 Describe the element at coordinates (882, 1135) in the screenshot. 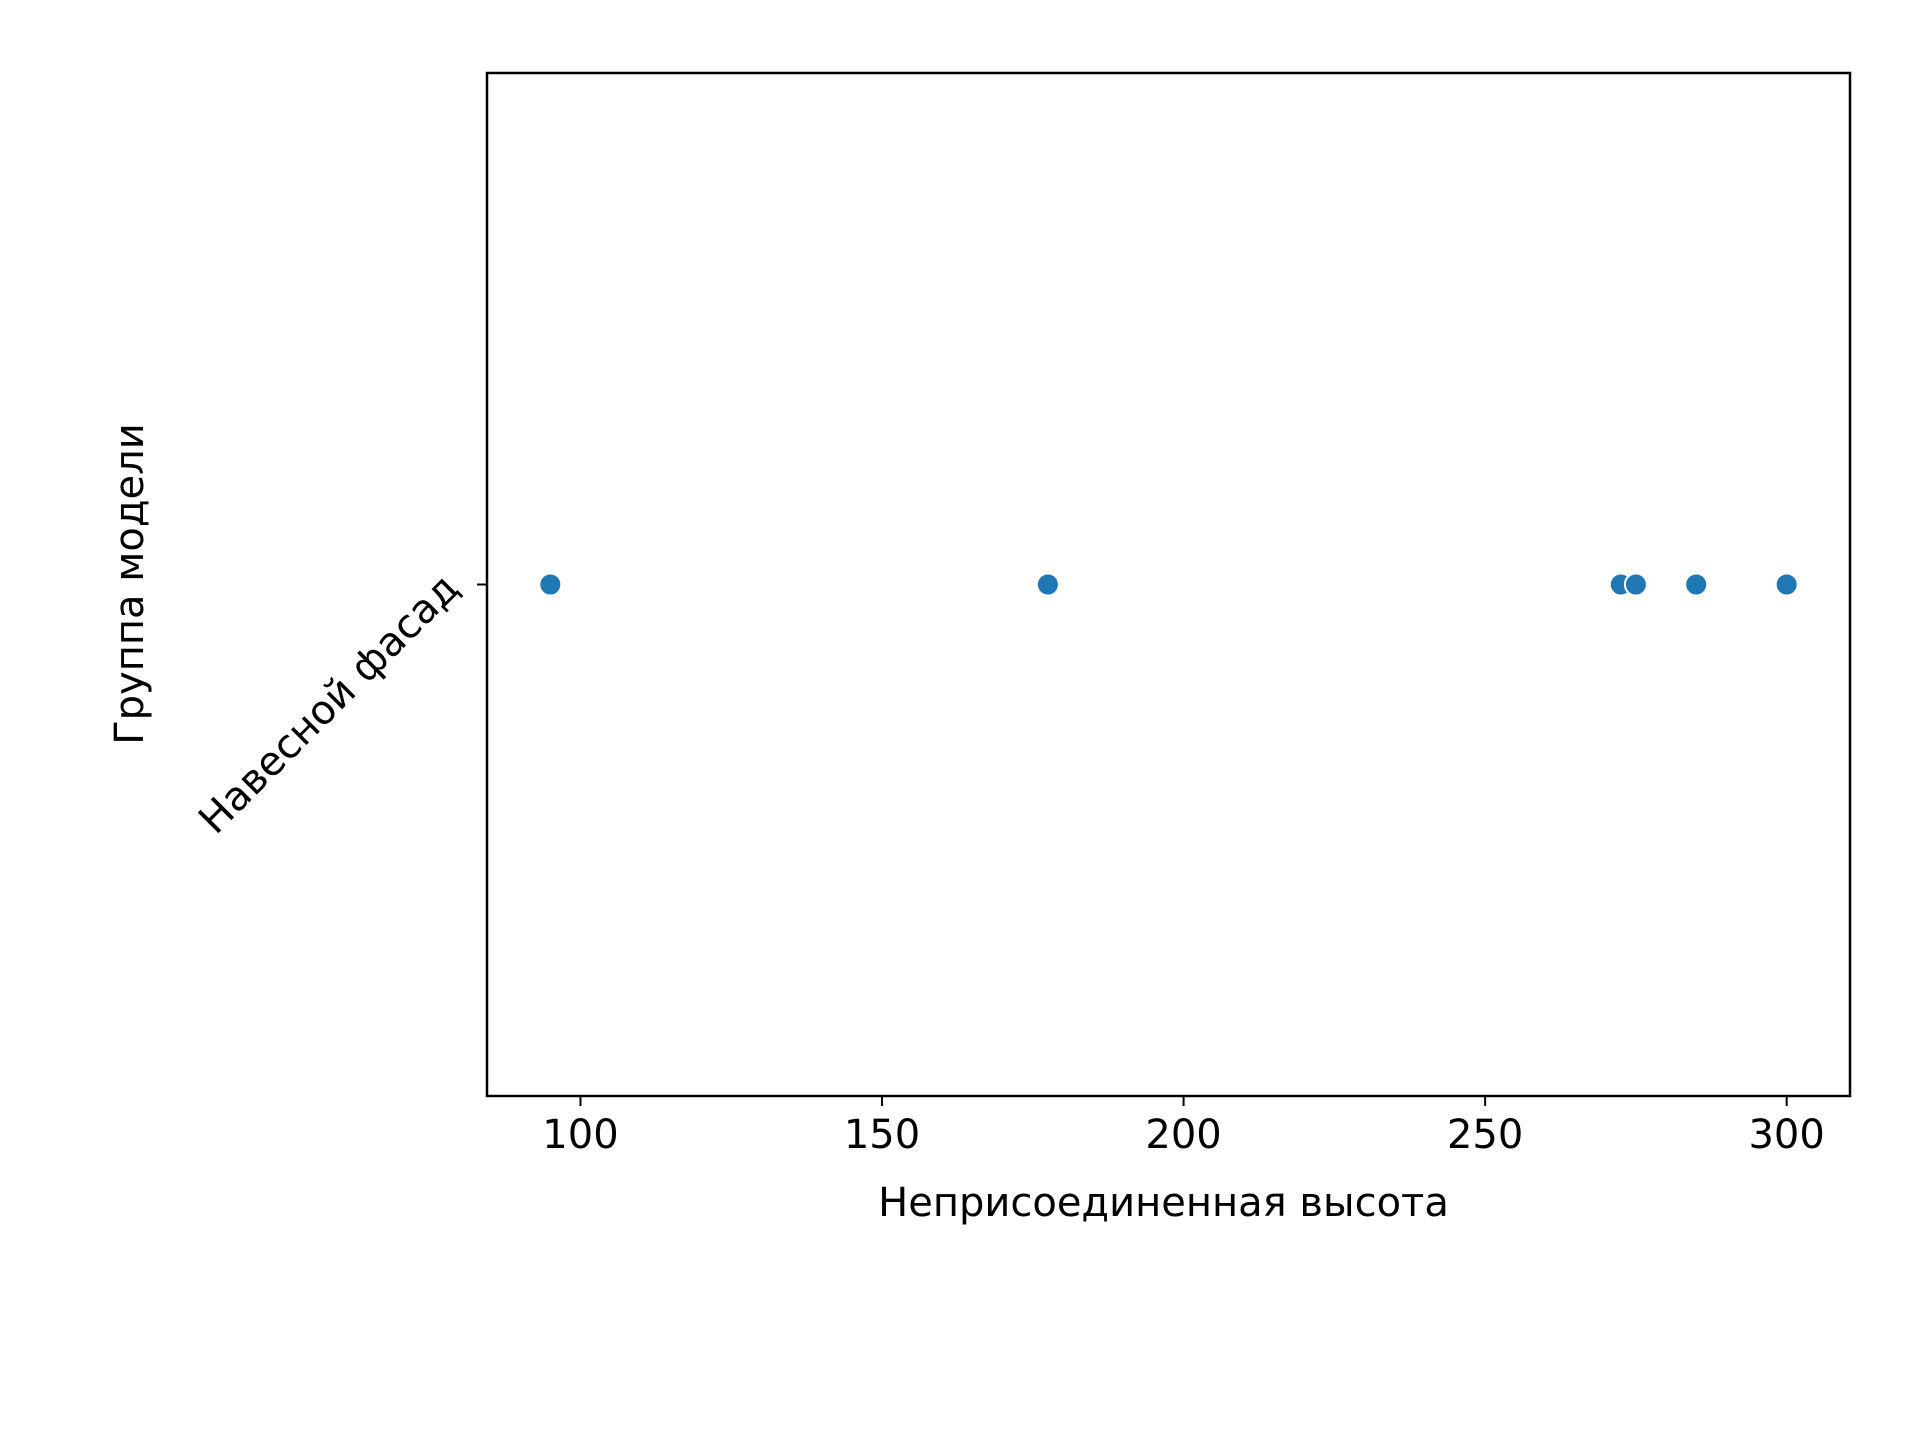

I see `x-tick-label: 150` at that location.